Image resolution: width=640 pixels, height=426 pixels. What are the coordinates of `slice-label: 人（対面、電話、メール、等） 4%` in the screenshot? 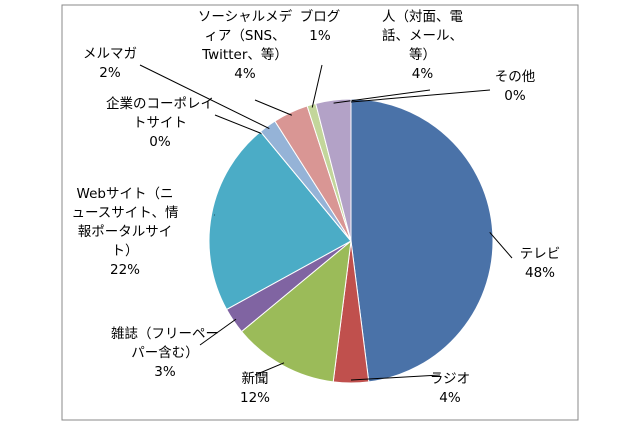 It's located at (422, 46).